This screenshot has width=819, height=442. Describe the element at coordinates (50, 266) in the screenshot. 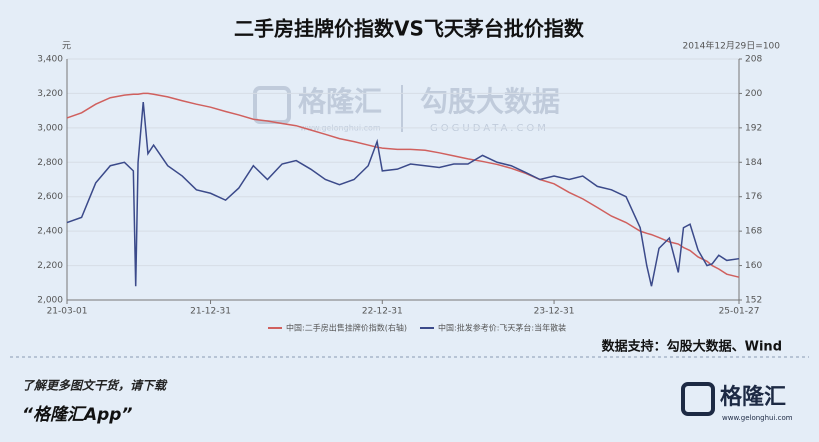

I see `y-tick-label: 2,200` at that location.